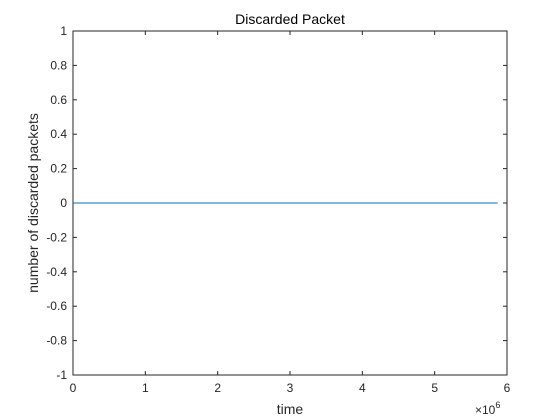  What do you see at coordinates (58, 65) in the screenshot?
I see `y-tick-label: 0.8` at bounding box center [58, 65].